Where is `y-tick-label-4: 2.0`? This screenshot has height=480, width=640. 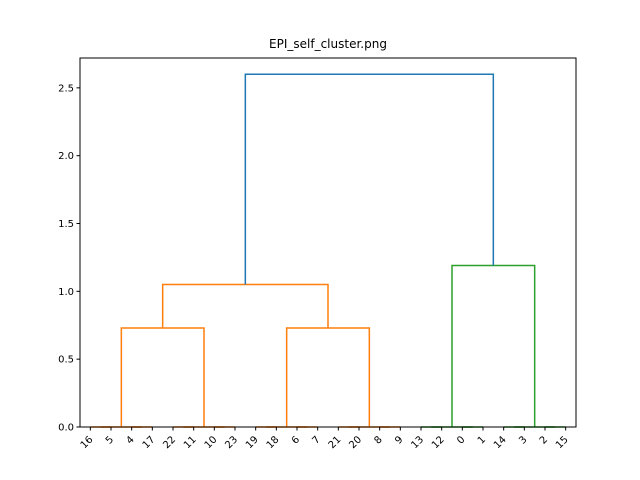 y-tick-label-4: 2.0 is located at coordinates (66, 156).